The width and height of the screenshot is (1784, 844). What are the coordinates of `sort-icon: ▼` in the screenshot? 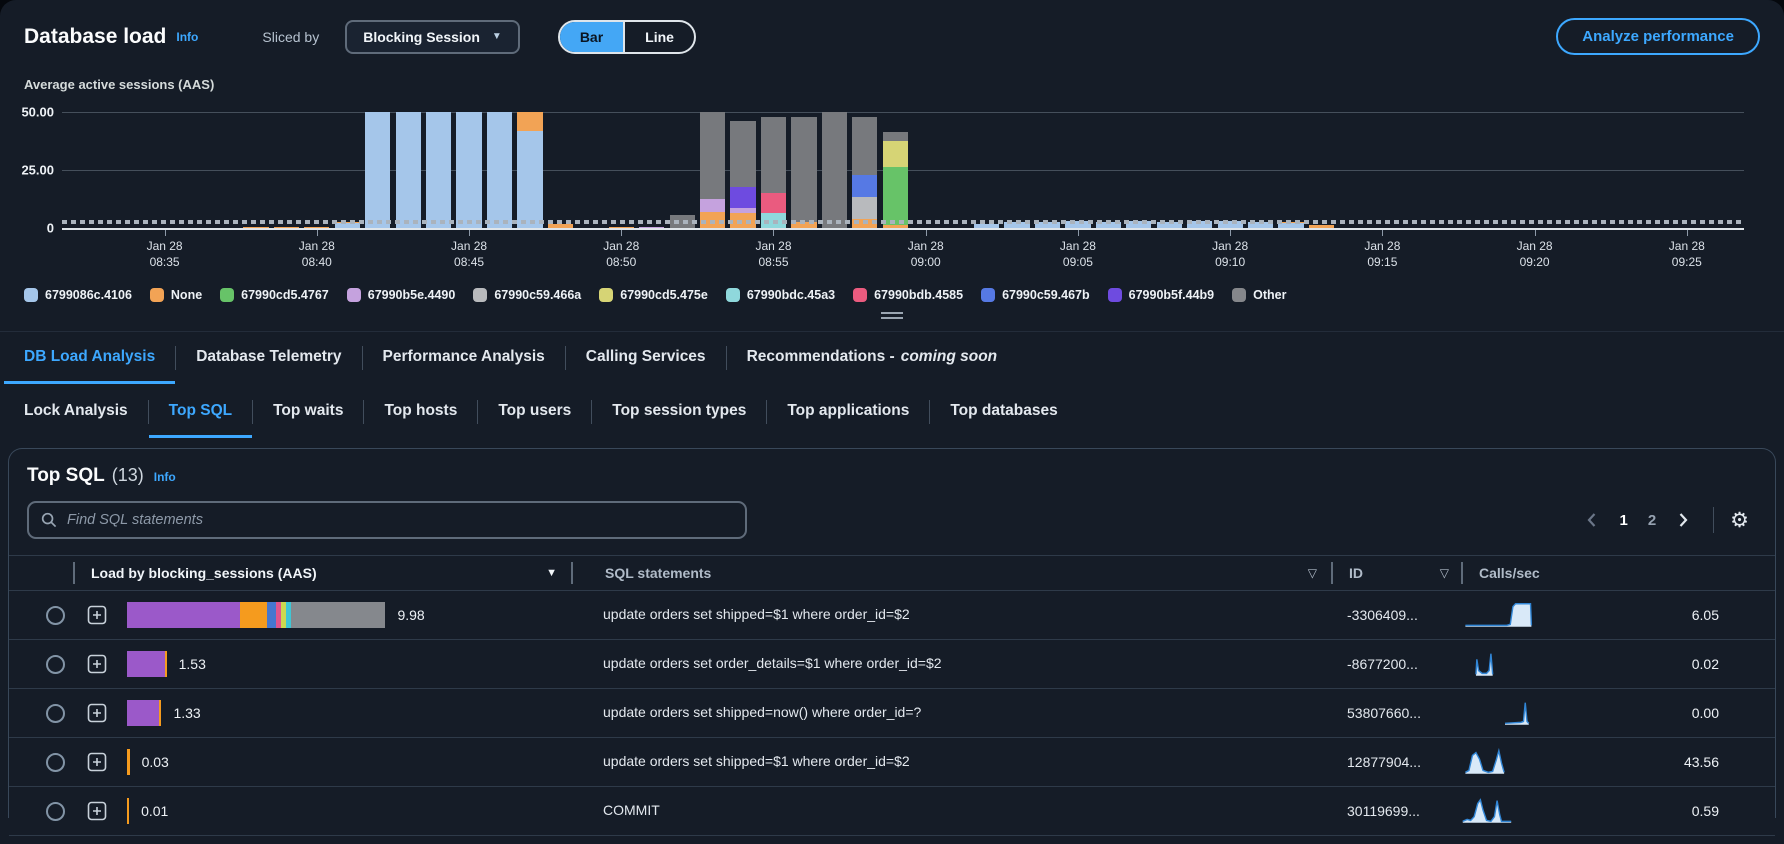 It's located at (551, 573).